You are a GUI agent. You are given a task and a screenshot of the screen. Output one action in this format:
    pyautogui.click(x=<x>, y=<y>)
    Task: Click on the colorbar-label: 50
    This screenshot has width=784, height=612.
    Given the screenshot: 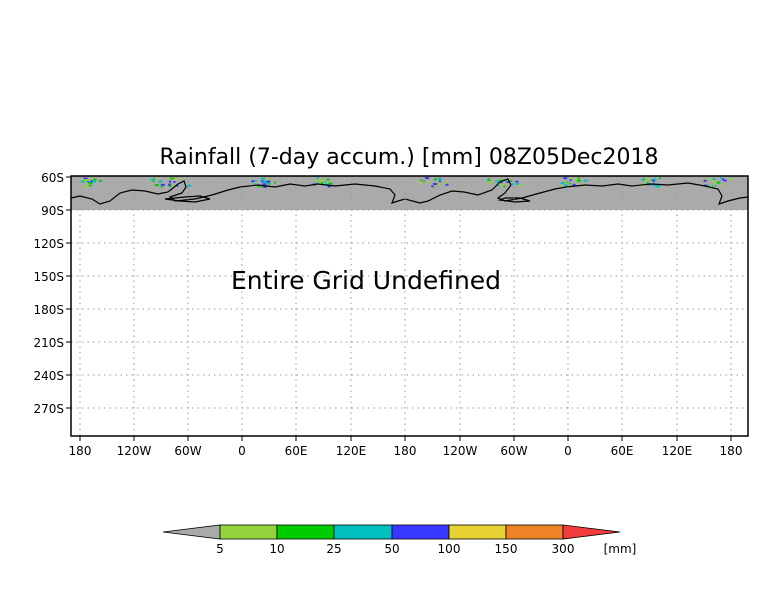 What is the action you would take?
    pyautogui.click(x=391, y=549)
    